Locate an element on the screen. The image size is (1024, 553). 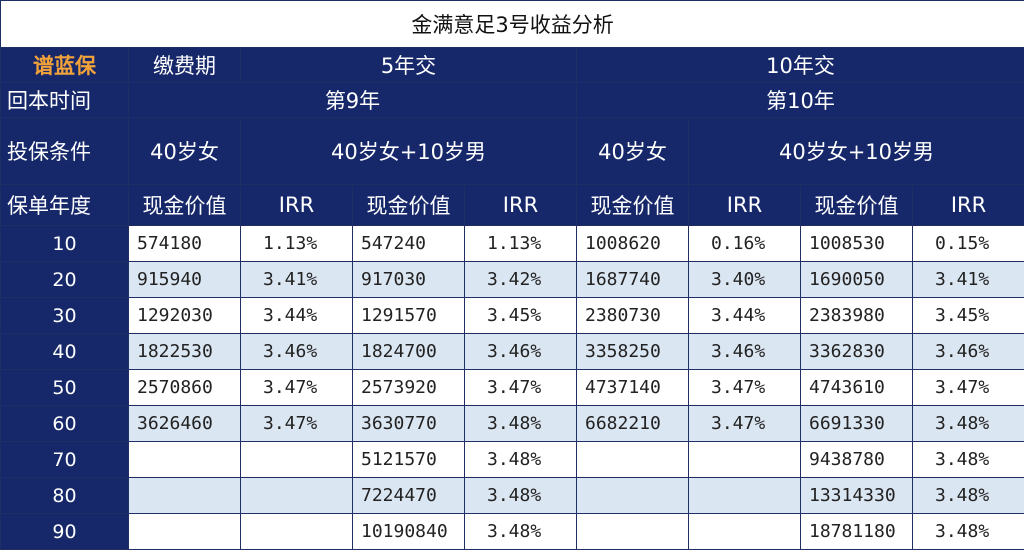
cash-value-cell: 1008530 is located at coordinates (856, 243).